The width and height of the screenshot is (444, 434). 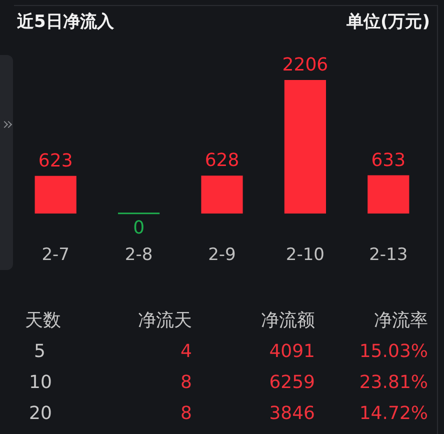 What do you see at coordinates (305, 65) in the screenshot?
I see `data-label: 2206` at bounding box center [305, 65].